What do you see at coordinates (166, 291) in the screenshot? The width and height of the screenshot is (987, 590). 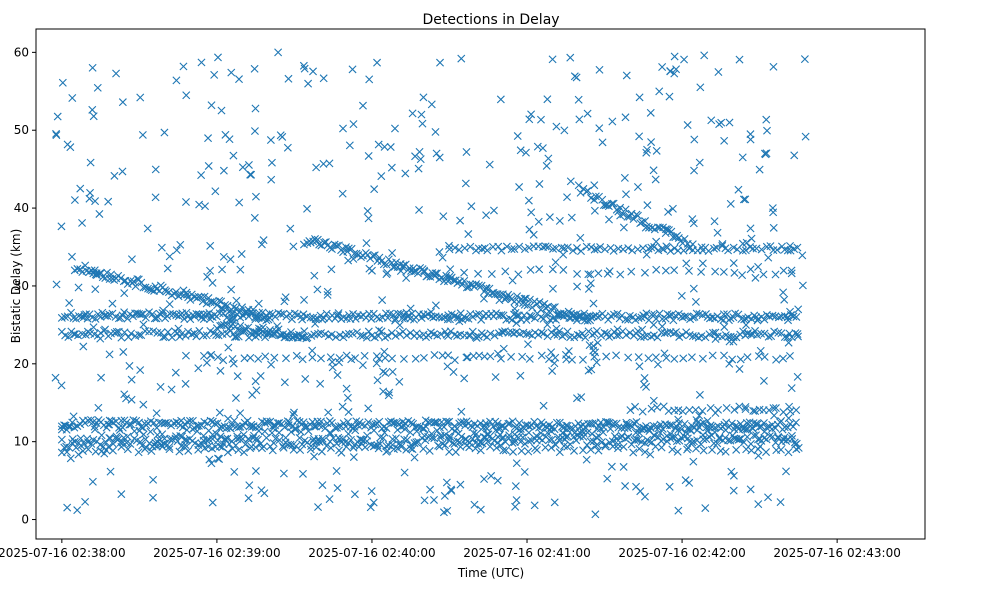 I see `data-point-diag-a` at bounding box center [166, 291].